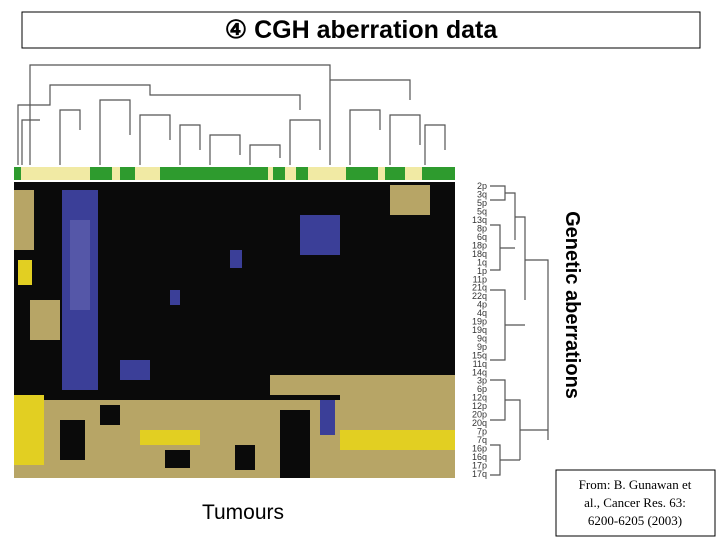 The image size is (720, 540). What do you see at coordinates (480, 364) in the screenshot?
I see `row-label: 11q` at bounding box center [480, 364].